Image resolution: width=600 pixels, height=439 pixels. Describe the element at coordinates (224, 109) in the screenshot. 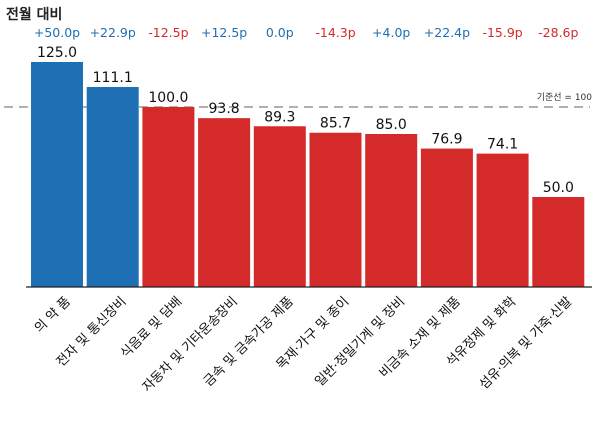

I see `value-label: 93.8` at that location.